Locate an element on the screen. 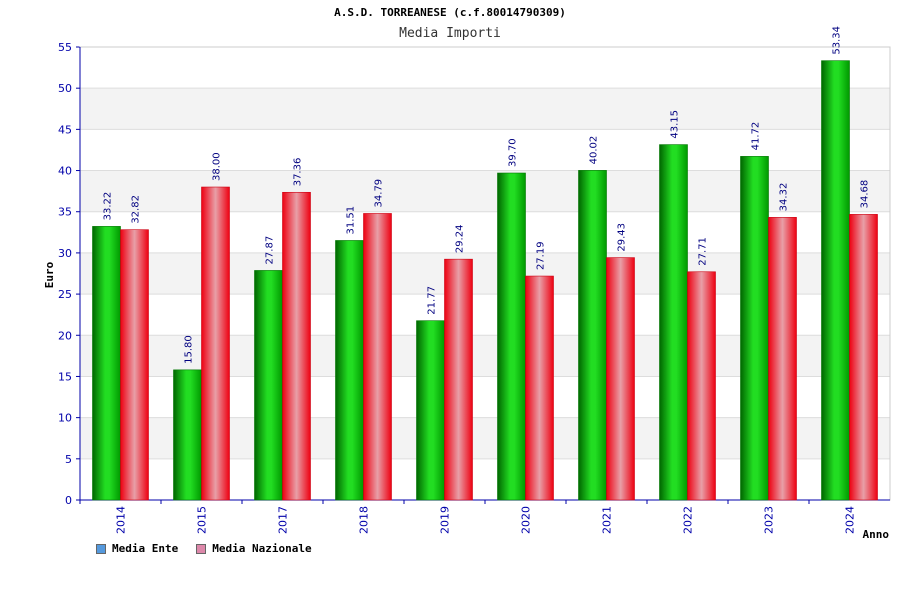 The width and height of the screenshot is (900, 600). value-label: 43.15 is located at coordinates (675, 124).